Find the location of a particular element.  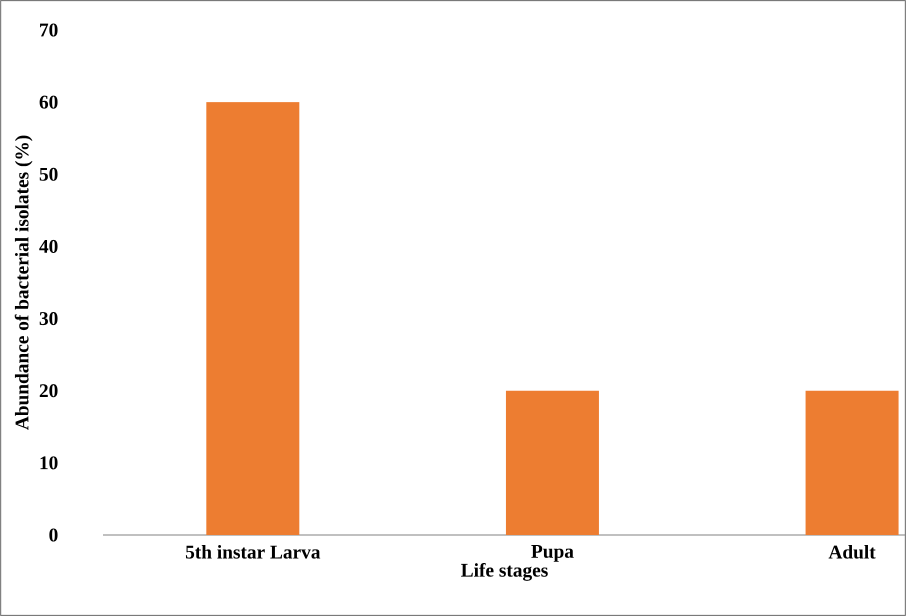

x-tick-label: Pupa is located at coordinates (552, 553).